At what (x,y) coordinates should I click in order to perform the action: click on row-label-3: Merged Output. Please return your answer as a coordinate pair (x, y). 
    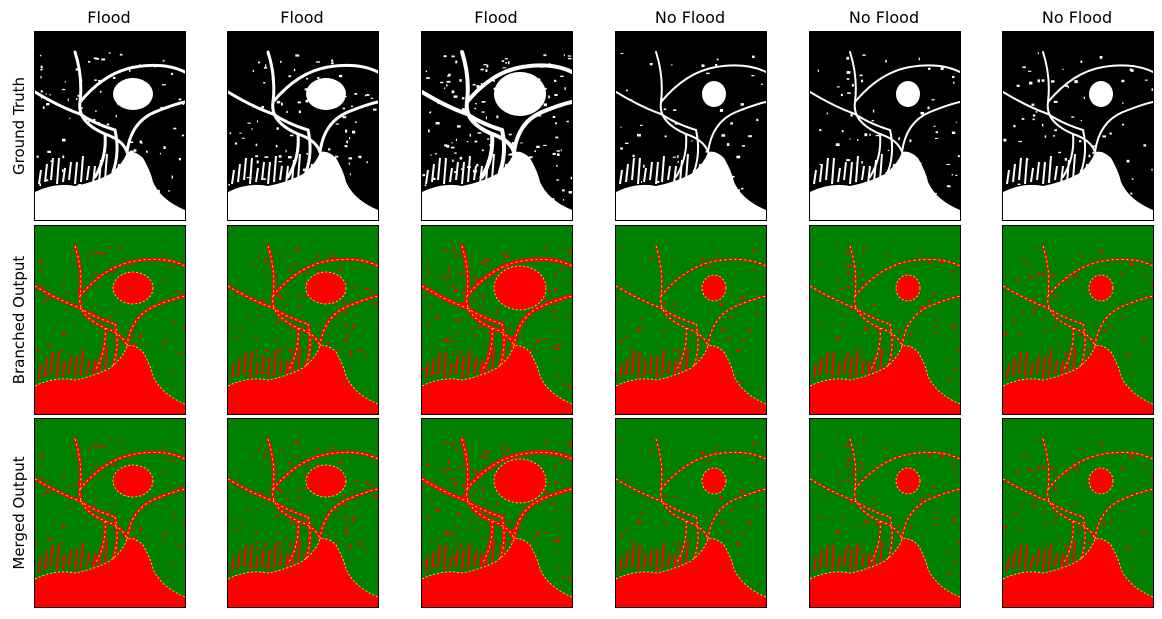
    Looking at the image, I should click on (19, 513).